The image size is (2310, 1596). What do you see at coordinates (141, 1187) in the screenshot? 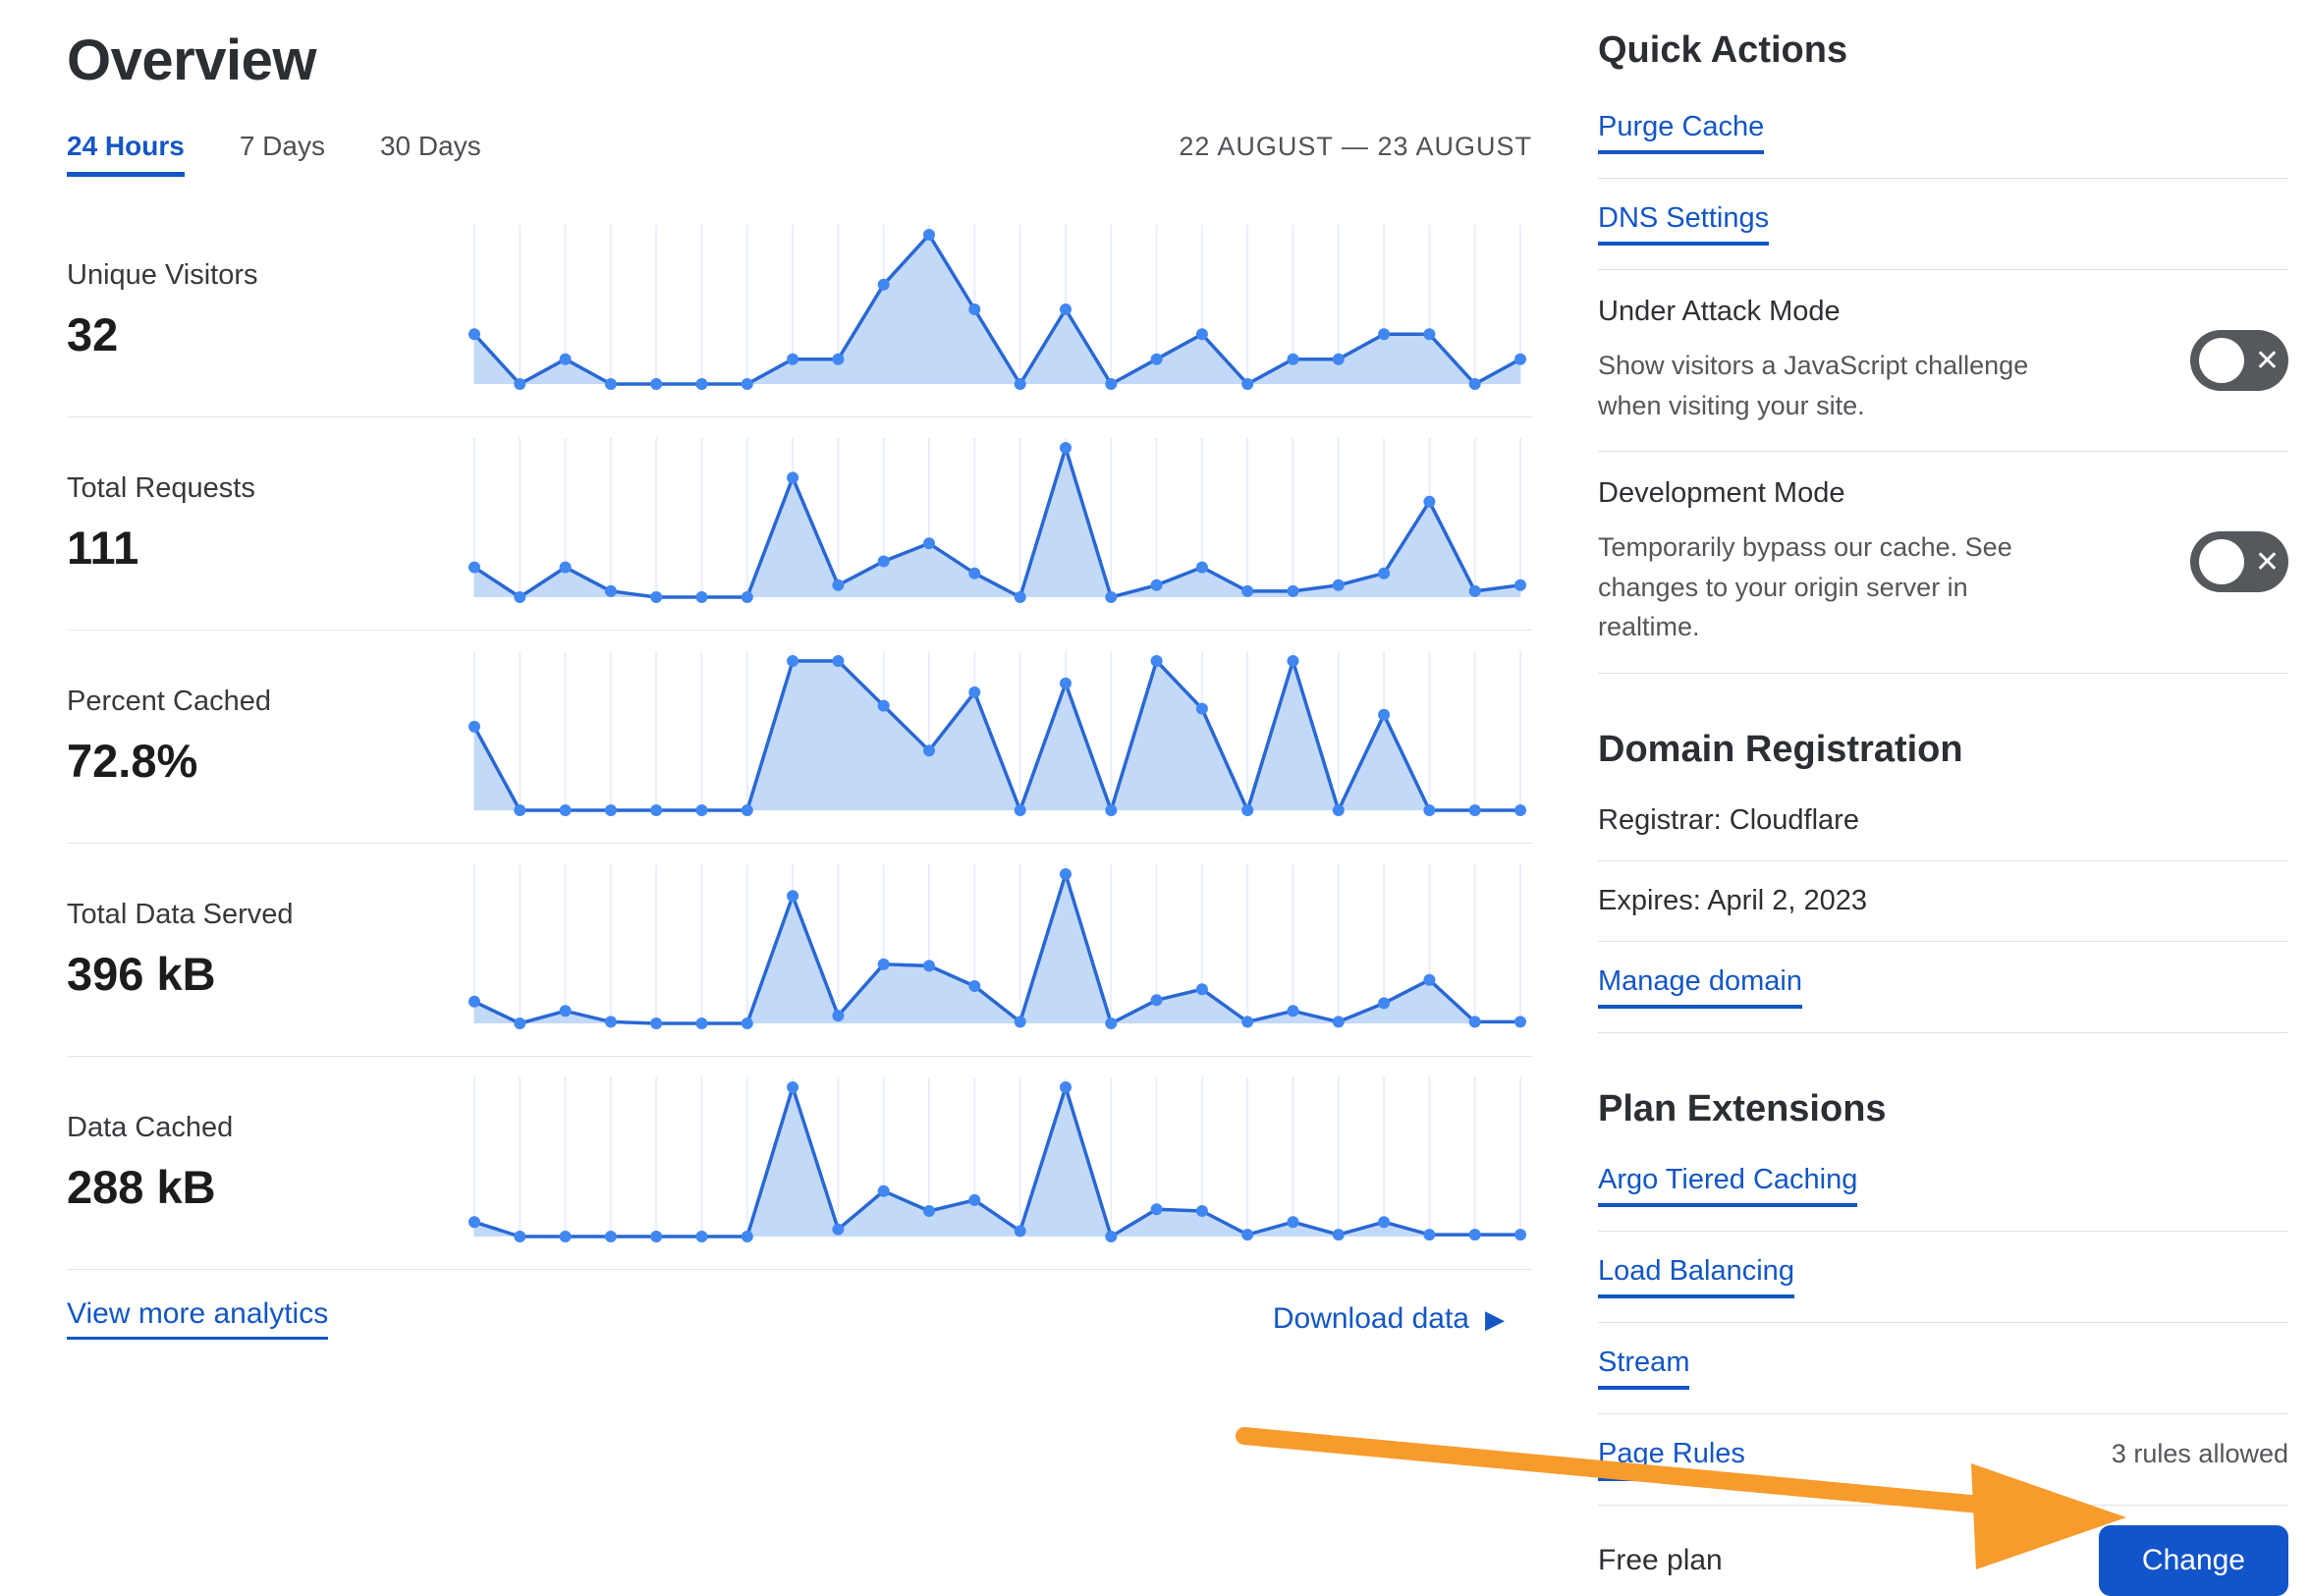
I see `metric-value: 288 kB` at bounding box center [141, 1187].